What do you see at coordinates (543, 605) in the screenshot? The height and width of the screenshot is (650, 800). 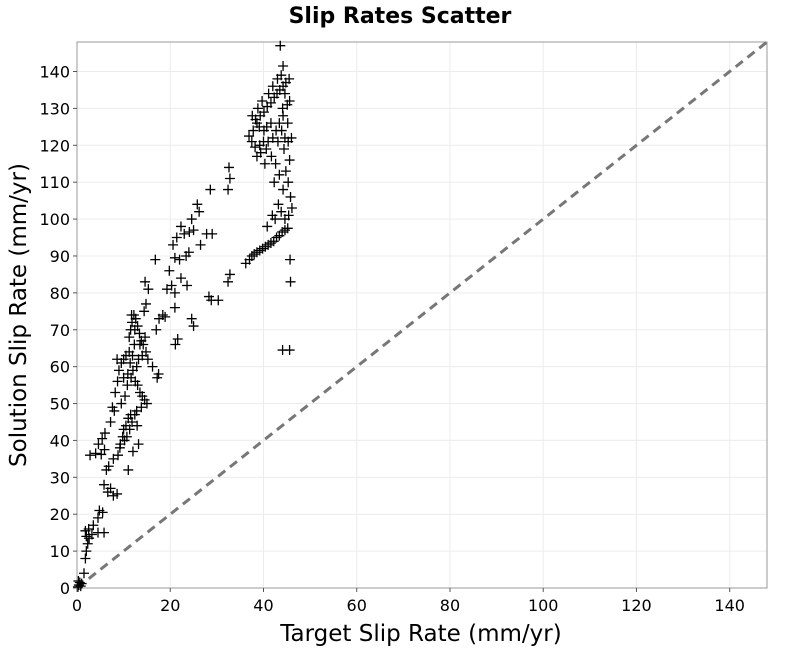 I see `x-tick-label: 100` at bounding box center [543, 605].